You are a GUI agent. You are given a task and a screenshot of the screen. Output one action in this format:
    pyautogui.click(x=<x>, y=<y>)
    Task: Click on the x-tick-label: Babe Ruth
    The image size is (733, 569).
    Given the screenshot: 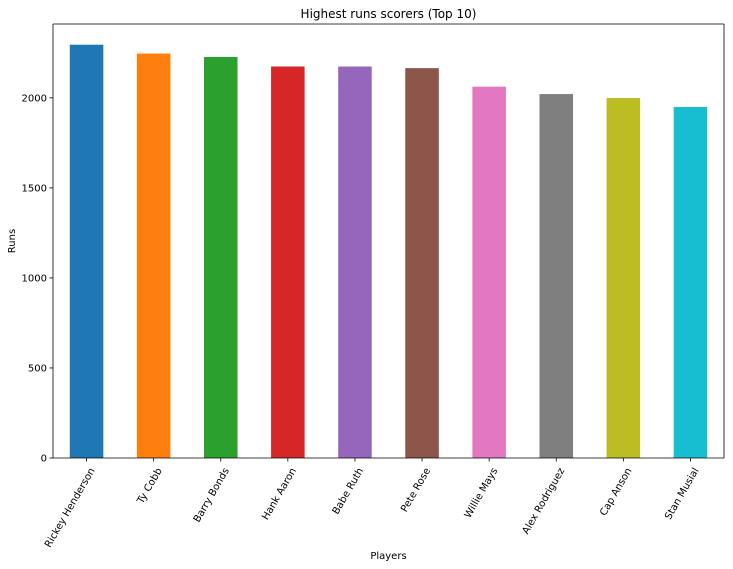 What is the action you would take?
    pyautogui.click(x=348, y=491)
    